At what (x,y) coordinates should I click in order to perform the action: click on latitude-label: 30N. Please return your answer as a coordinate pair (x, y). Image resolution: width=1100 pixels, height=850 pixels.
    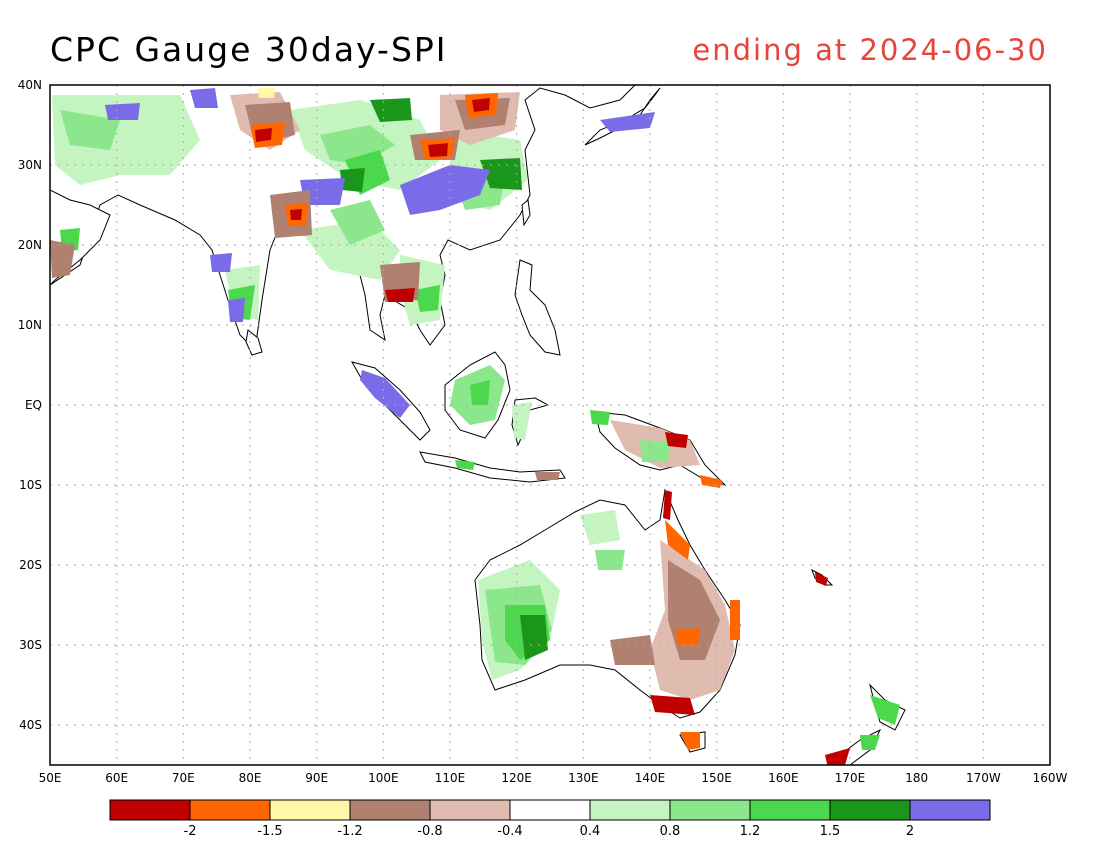
    Looking at the image, I should click on (30, 165).